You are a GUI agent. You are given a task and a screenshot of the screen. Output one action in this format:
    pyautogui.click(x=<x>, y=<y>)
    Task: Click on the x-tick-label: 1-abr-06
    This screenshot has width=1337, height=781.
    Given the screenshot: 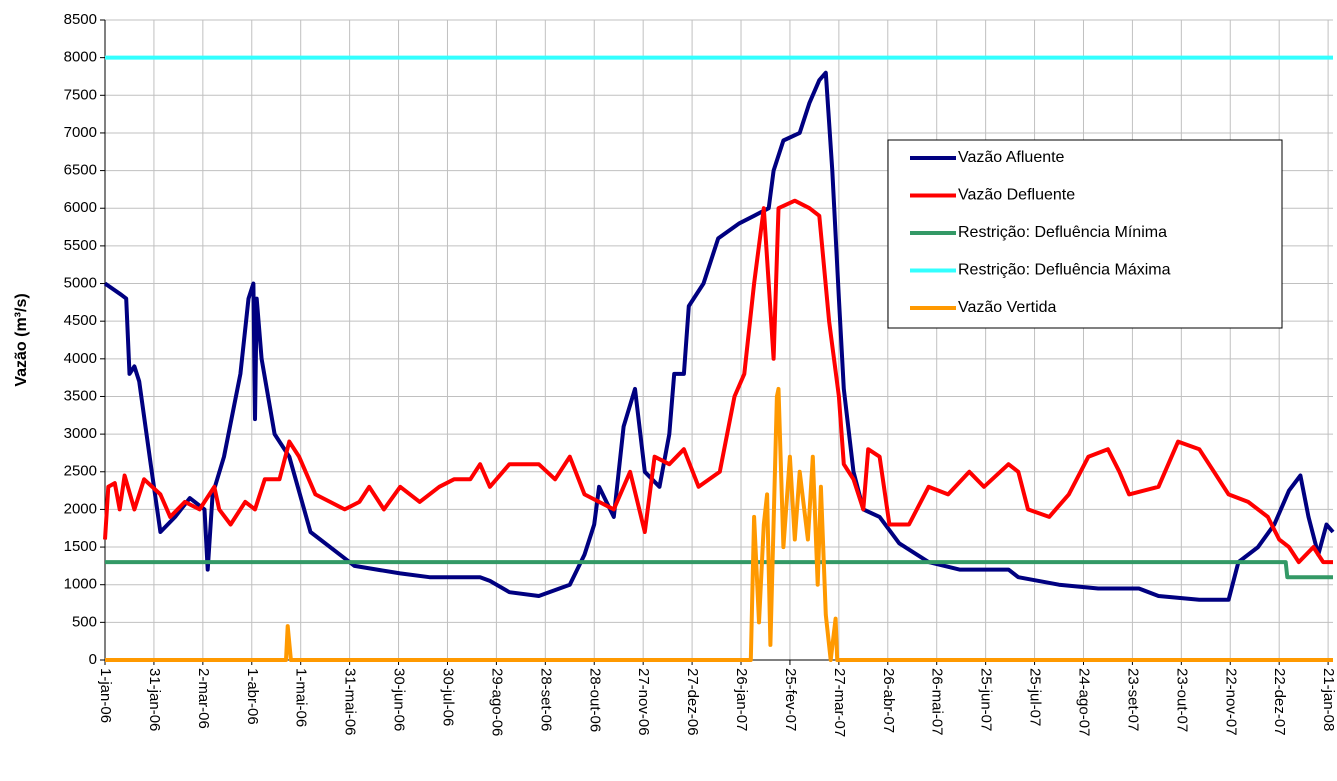 What is the action you would take?
    pyautogui.click(x=252, y=696)
    